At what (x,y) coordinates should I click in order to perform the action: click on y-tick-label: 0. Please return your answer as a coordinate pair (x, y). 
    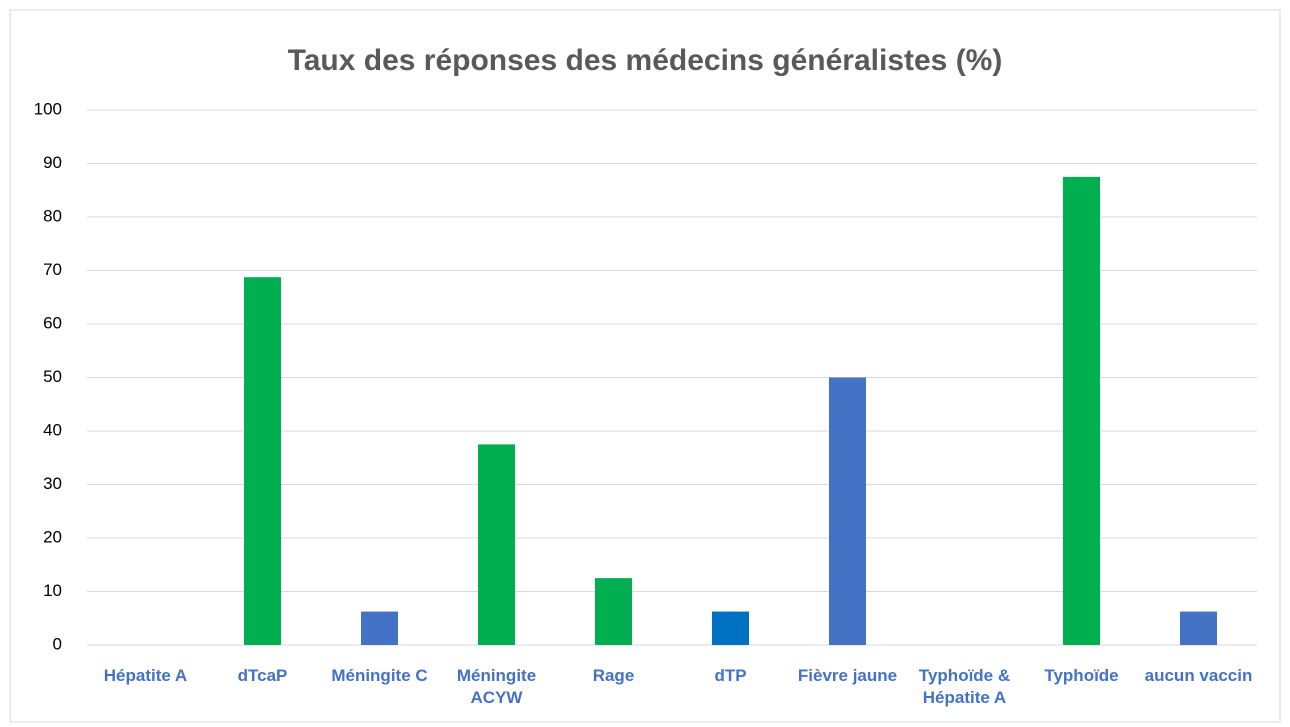
    Looking at the image, I should click on (57, 643).